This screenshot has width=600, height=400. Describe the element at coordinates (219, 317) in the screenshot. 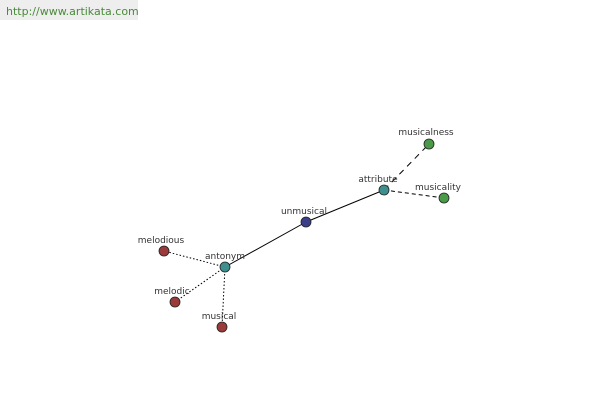

I see `node-label: musical` at that location.